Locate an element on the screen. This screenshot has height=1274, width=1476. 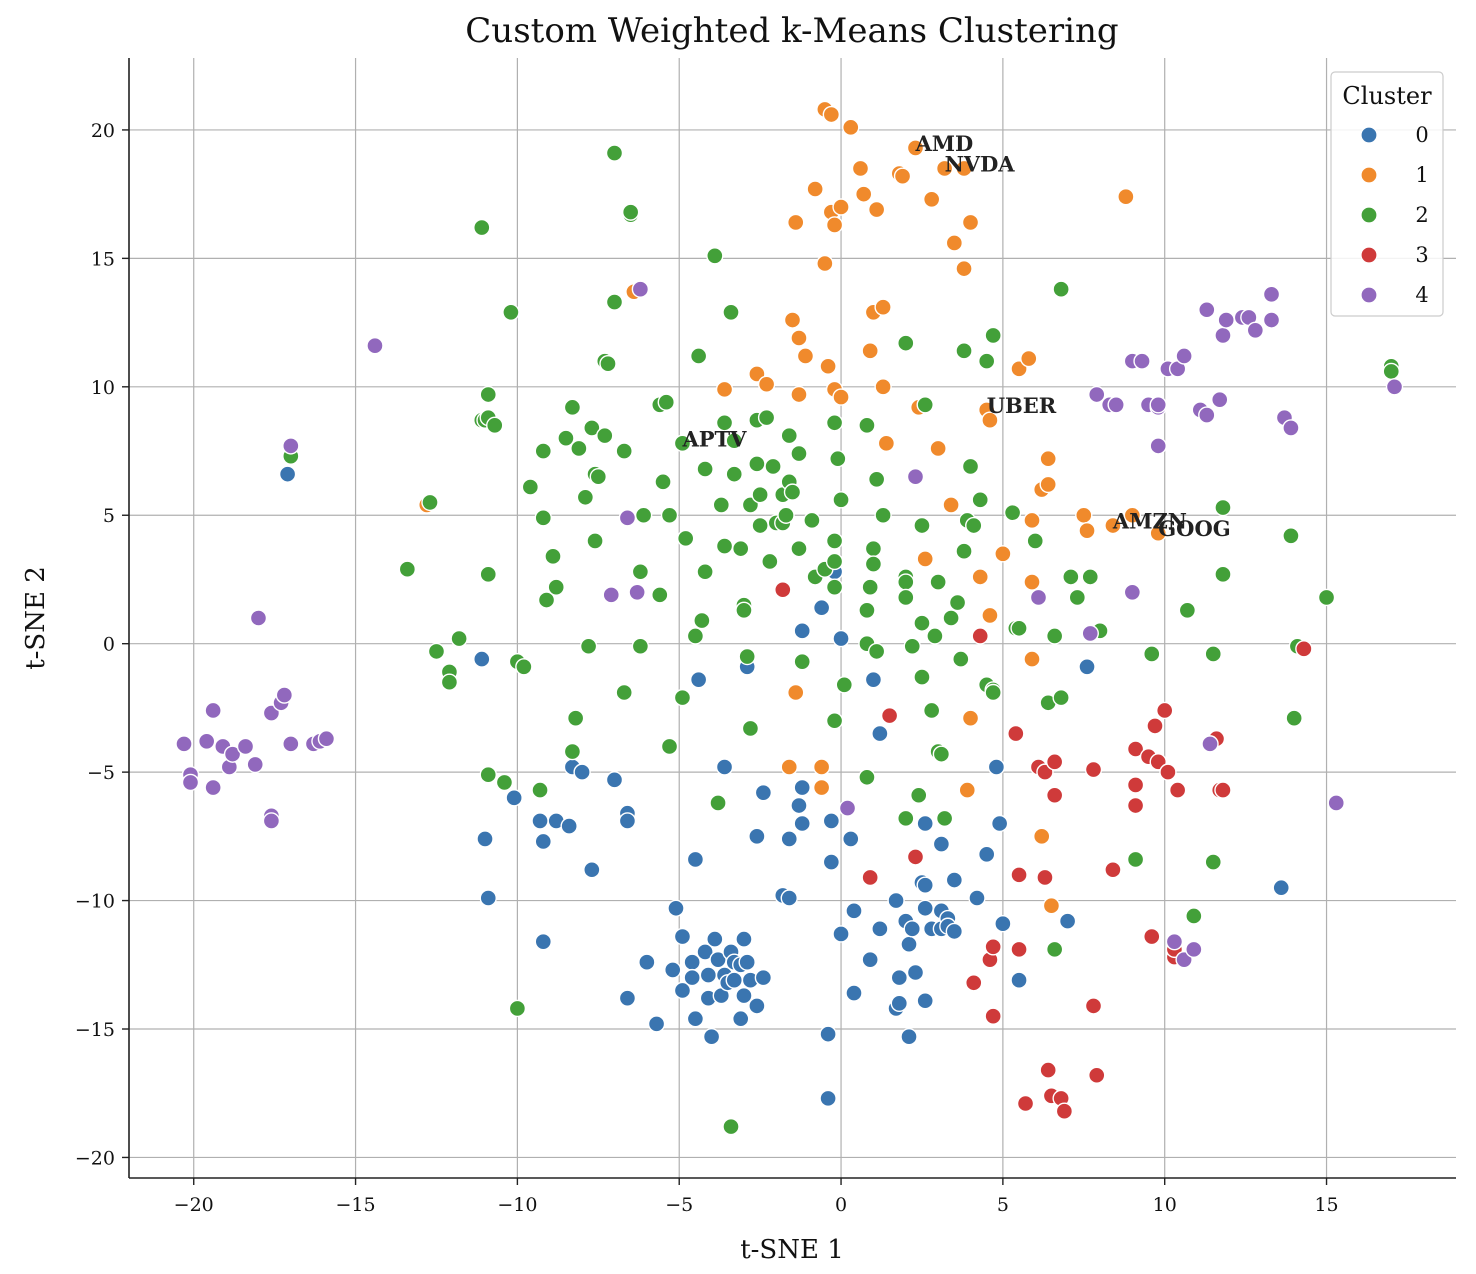
x-tick-label: −10 is located at coordinates (517, 1205).